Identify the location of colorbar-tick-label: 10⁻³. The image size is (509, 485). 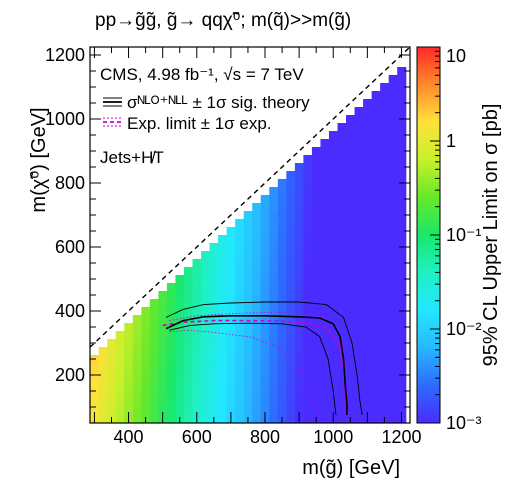
(464, 423).